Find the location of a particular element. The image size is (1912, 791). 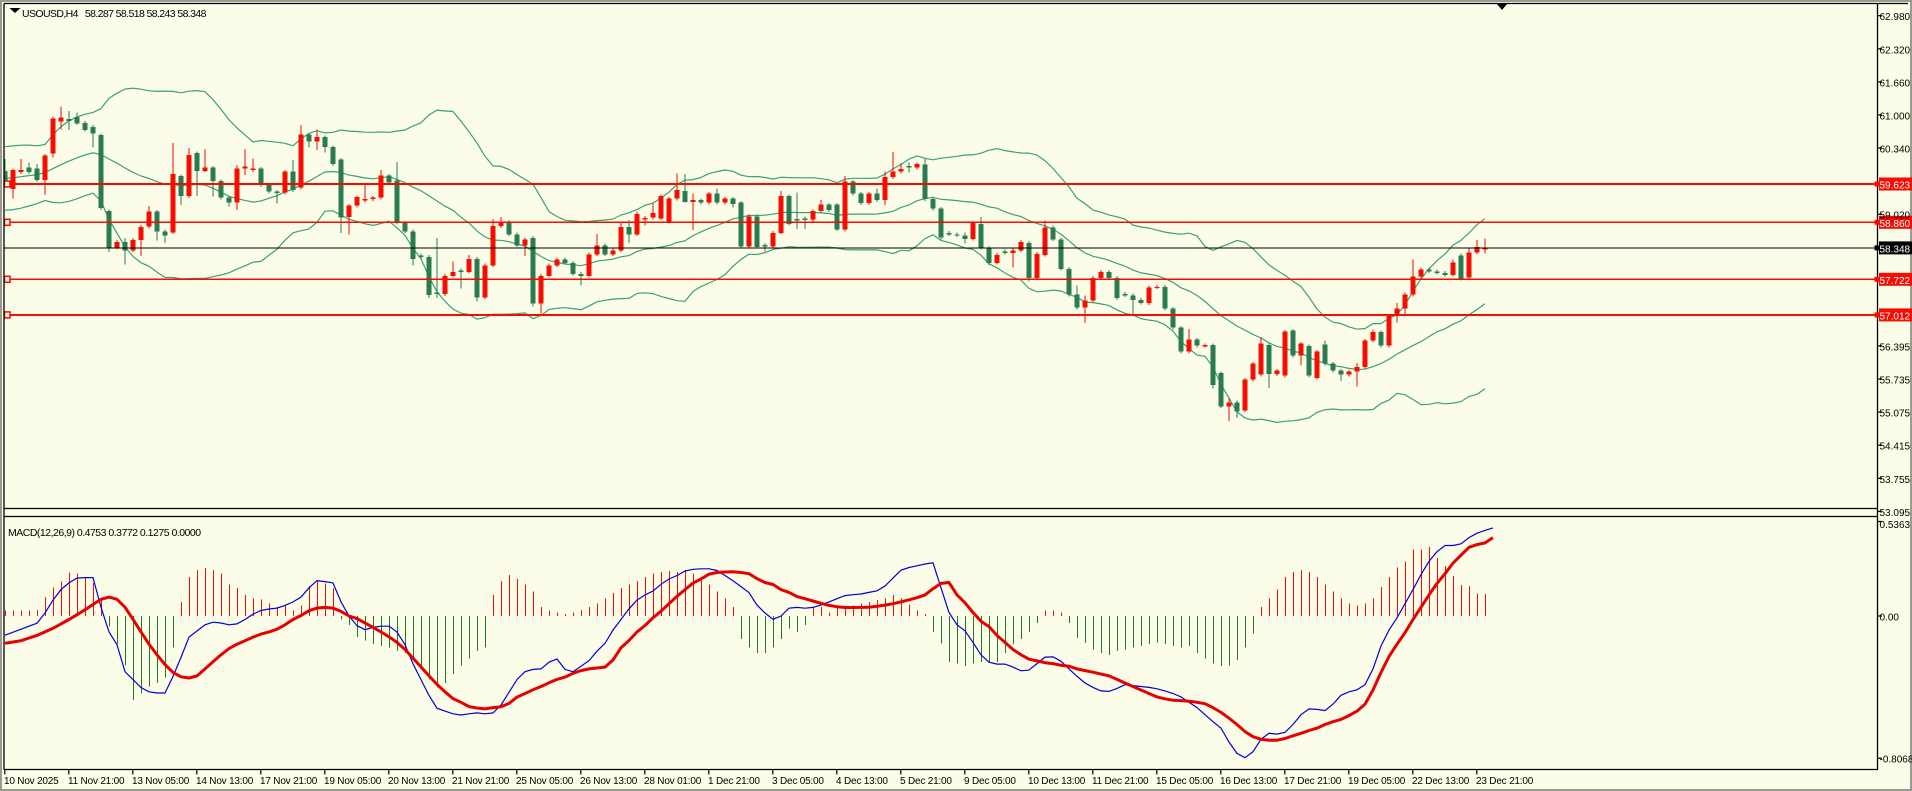

svg-text: 1 Dec 21:00 is located at coordinates (734, 781).